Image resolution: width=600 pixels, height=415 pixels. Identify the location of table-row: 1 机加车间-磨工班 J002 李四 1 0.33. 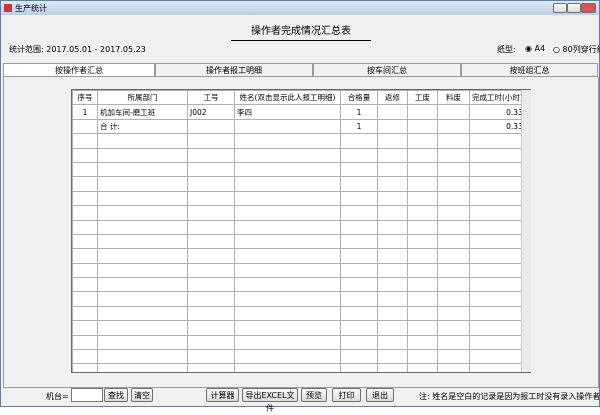
(299, 112).